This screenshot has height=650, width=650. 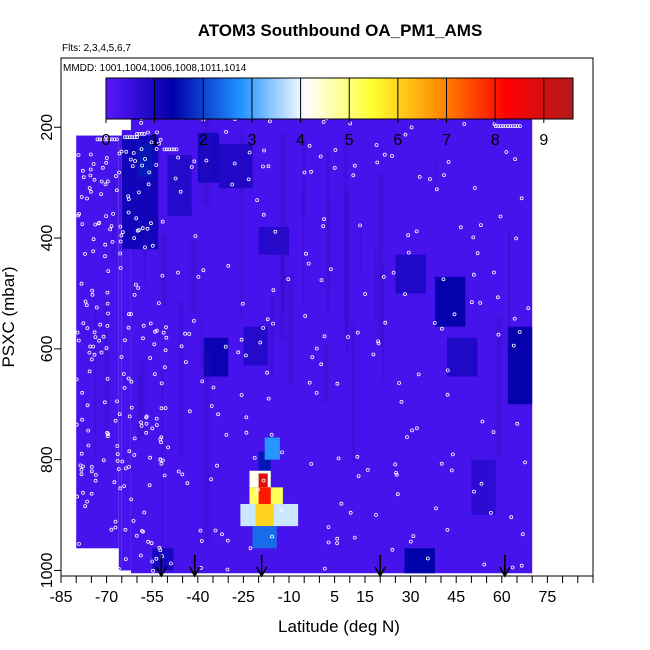 What do you see at coordinates (47, 238) in the screenshot?
I see `y-tick-label: 400` at bounding box center [47, 238].